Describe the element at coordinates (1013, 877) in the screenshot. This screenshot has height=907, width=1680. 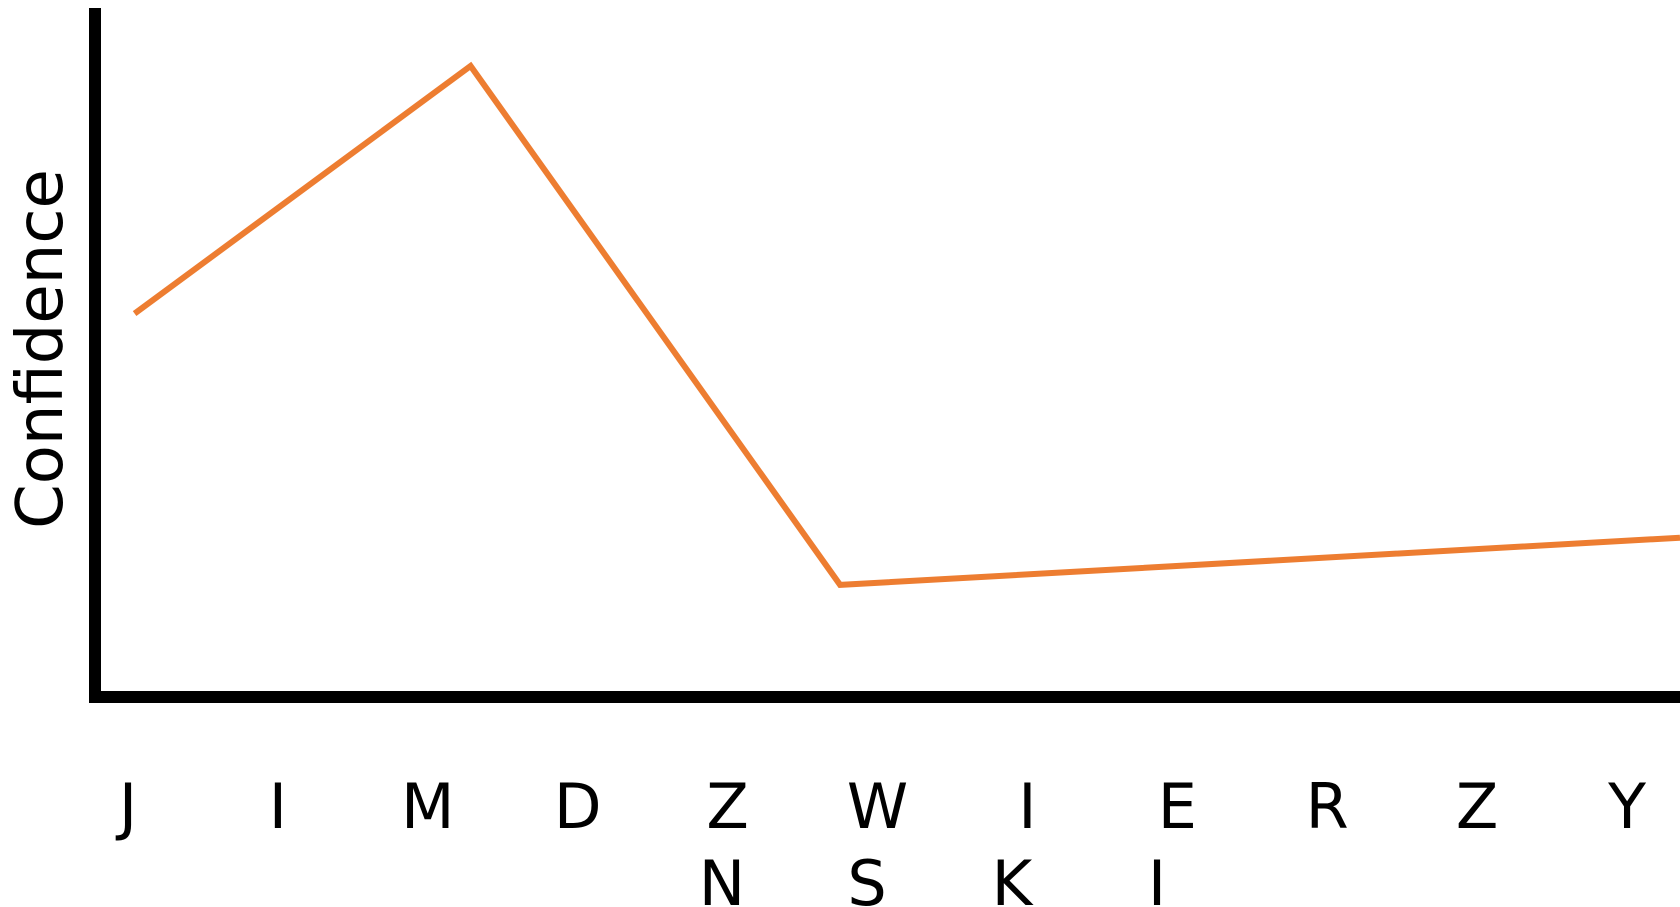
I see `x-tick-label-secondary: K` at that location.